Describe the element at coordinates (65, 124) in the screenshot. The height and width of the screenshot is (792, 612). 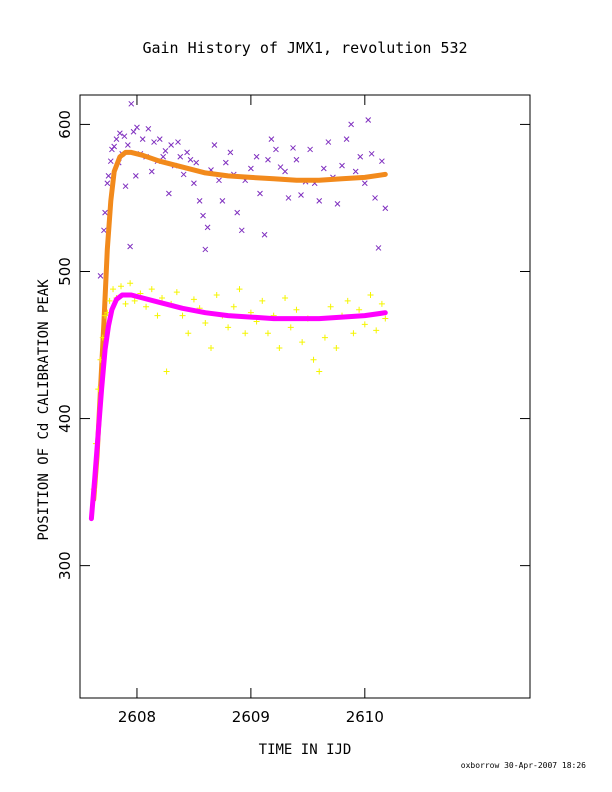
I see `y-tick-label: 600` at that location.